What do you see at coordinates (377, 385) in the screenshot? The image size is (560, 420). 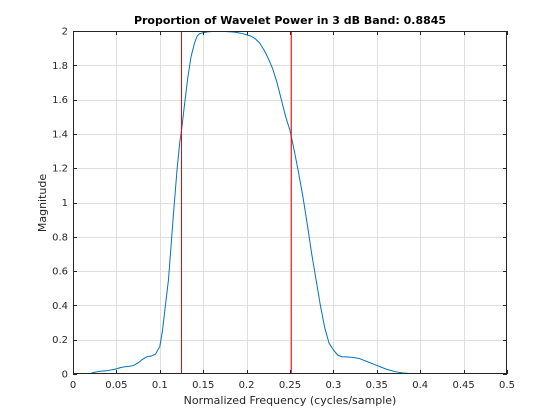 I see `x-tick-label: 0.35` at bounding box center [377, 385].